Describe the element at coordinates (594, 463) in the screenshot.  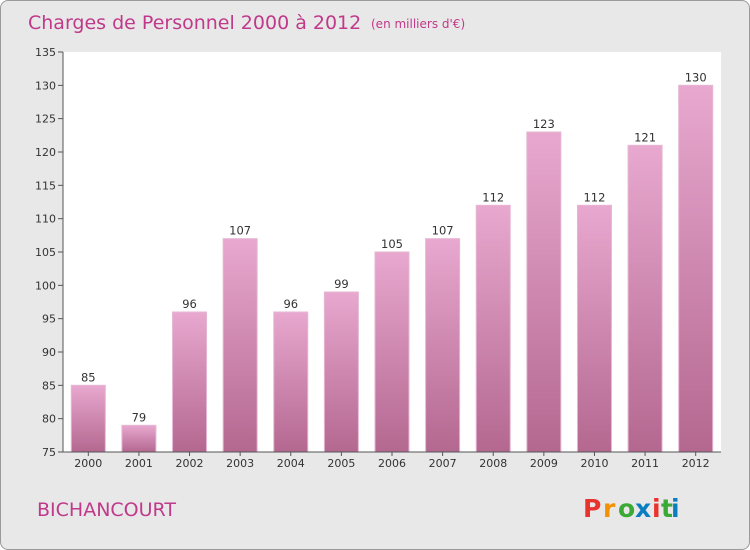
I see `x-tick-label: 2010` at that location.